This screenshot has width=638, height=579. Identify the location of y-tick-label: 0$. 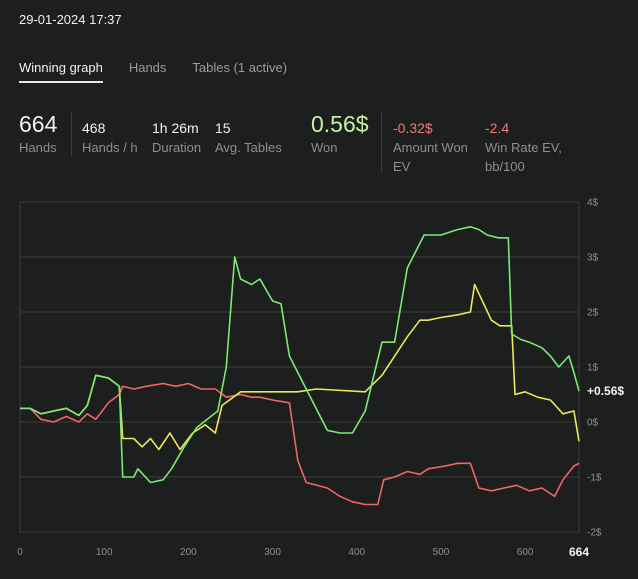
(593, 423).